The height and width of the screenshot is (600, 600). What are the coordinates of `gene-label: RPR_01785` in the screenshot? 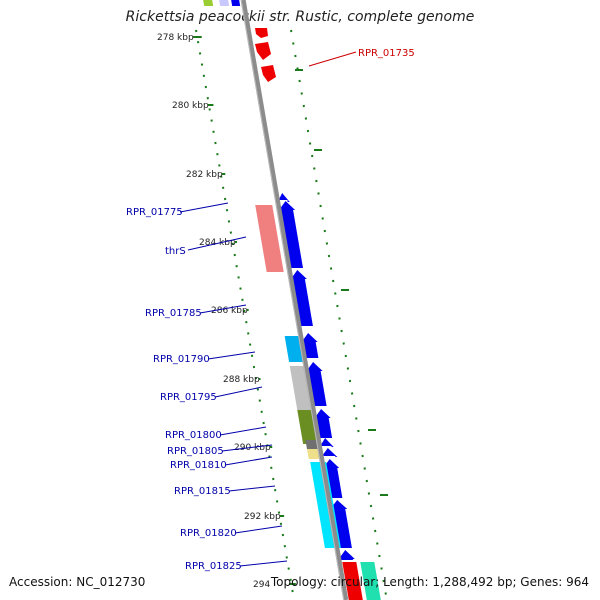 It's located at (173, 313).